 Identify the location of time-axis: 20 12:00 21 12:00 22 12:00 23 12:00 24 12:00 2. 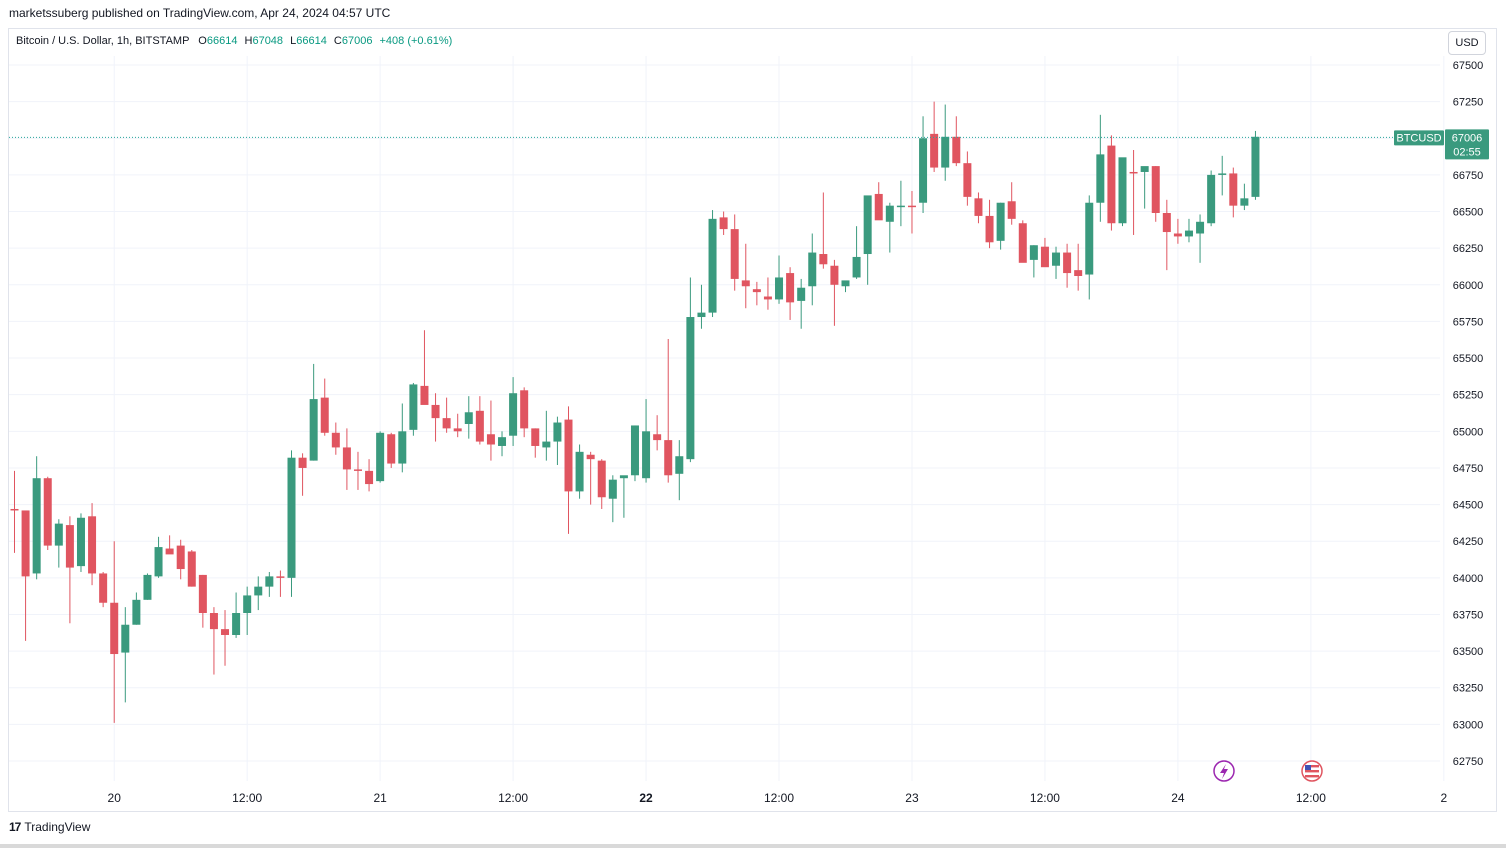
(778, 798).